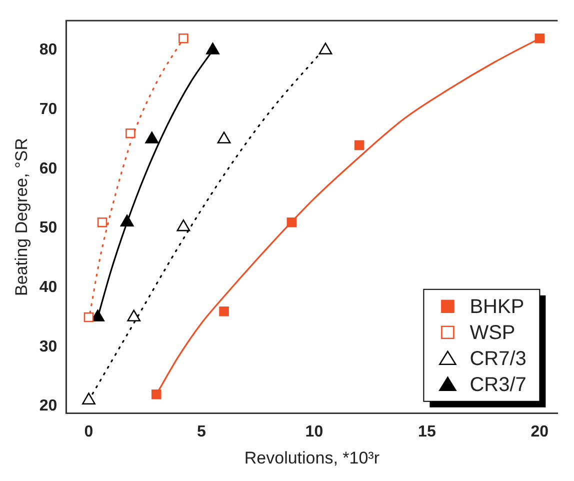 Image resolution: width=574 pixels, height=481 pixels. What do you see at coordinates (314, 431) in the screenshot?
I see `x-tick-label: 10` at bounding box center [314, 431].